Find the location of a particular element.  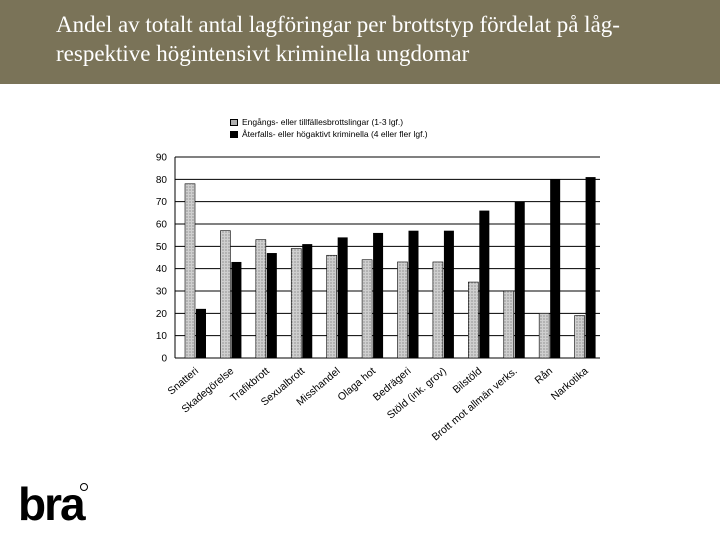

bra-logo: bra is located at coordinates (52, 504).